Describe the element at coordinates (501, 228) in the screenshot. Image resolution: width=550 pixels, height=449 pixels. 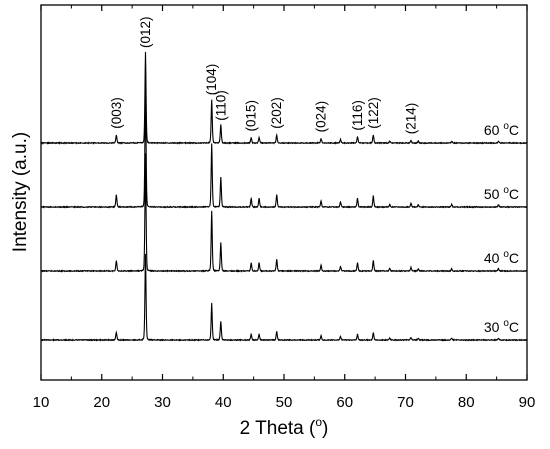
I see `series-labels: 30 oC 40 oC 50 oC 60 oC` at that location.